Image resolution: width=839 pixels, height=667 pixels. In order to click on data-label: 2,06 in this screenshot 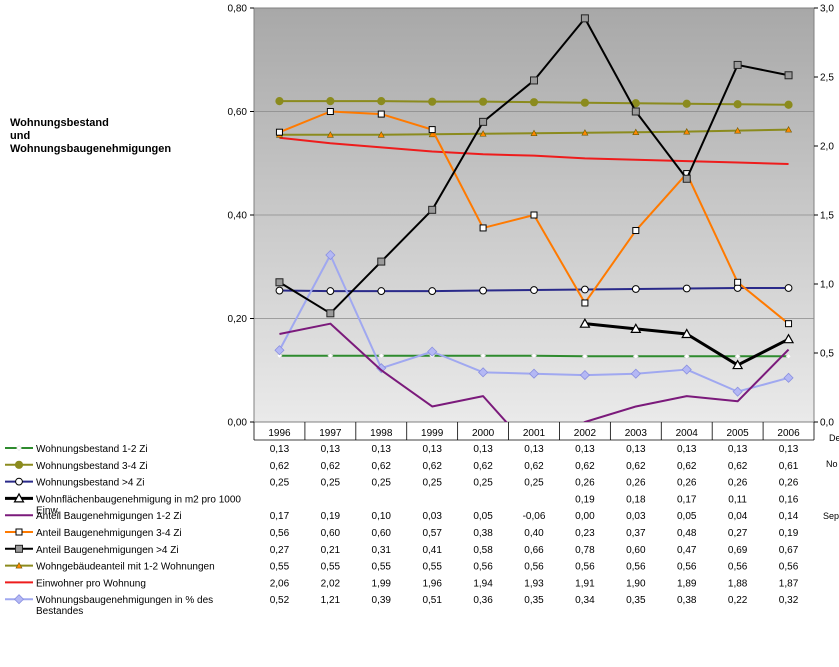, I will do `click(280, 583)`.